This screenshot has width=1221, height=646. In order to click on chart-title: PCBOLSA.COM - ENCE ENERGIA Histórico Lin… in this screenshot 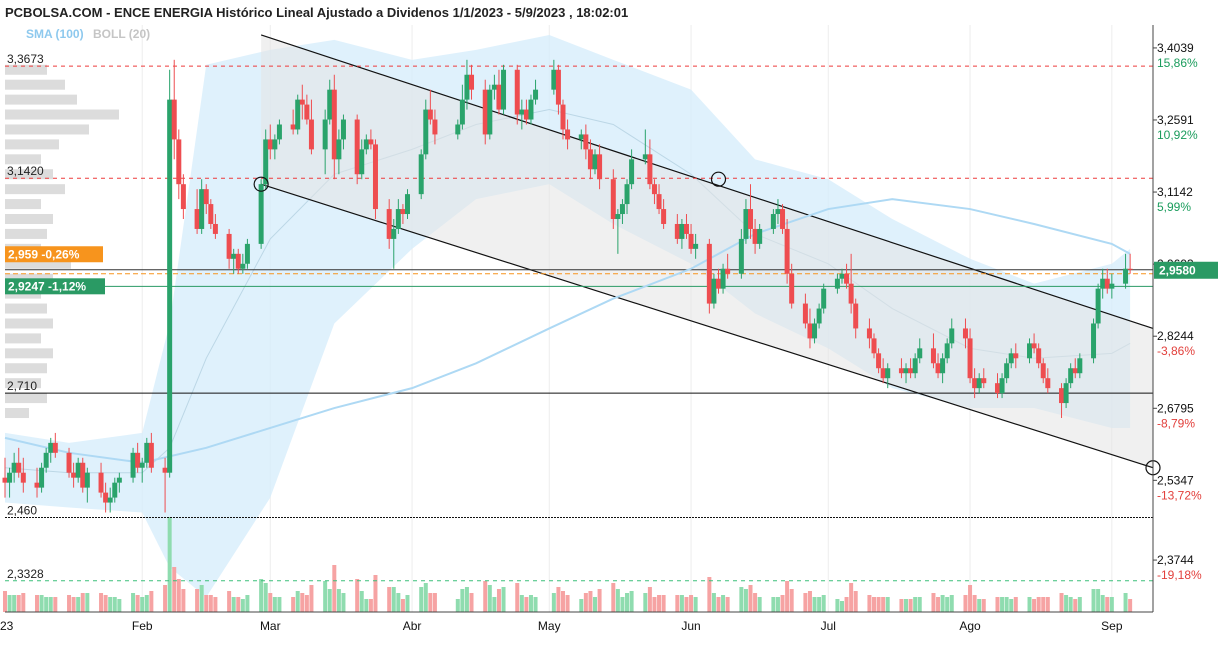, I will do `click(316, 12)`.